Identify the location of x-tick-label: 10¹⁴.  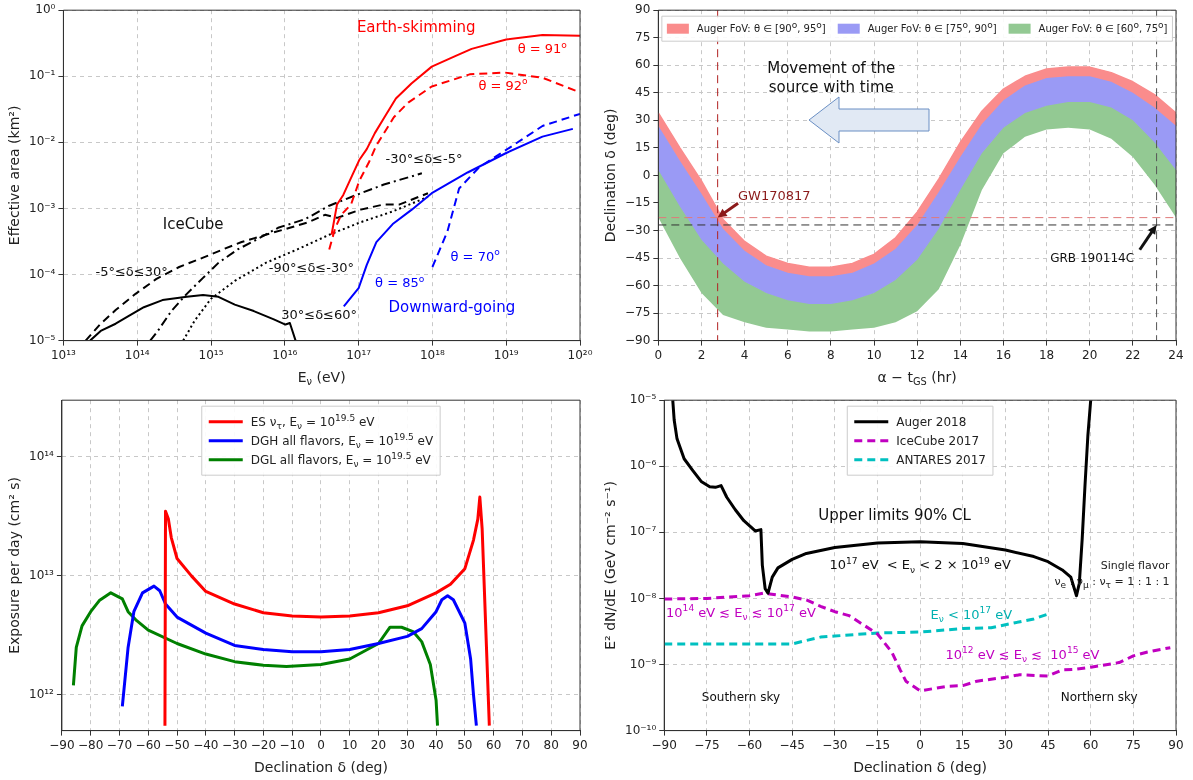
(137, 354).